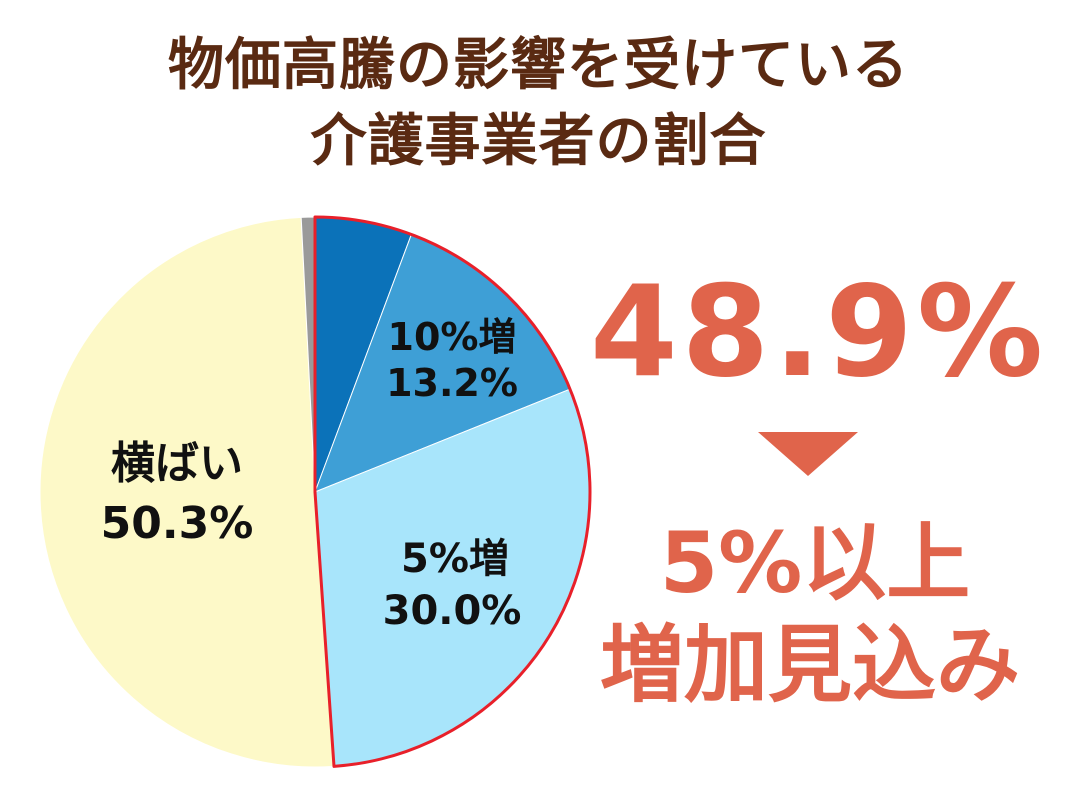 The image size is (1077, 808). What do you see at coordinates (177, 523) in the screenshot?
I see `slice-pct-flat: 50.3%` at bounding box center [177, 523].